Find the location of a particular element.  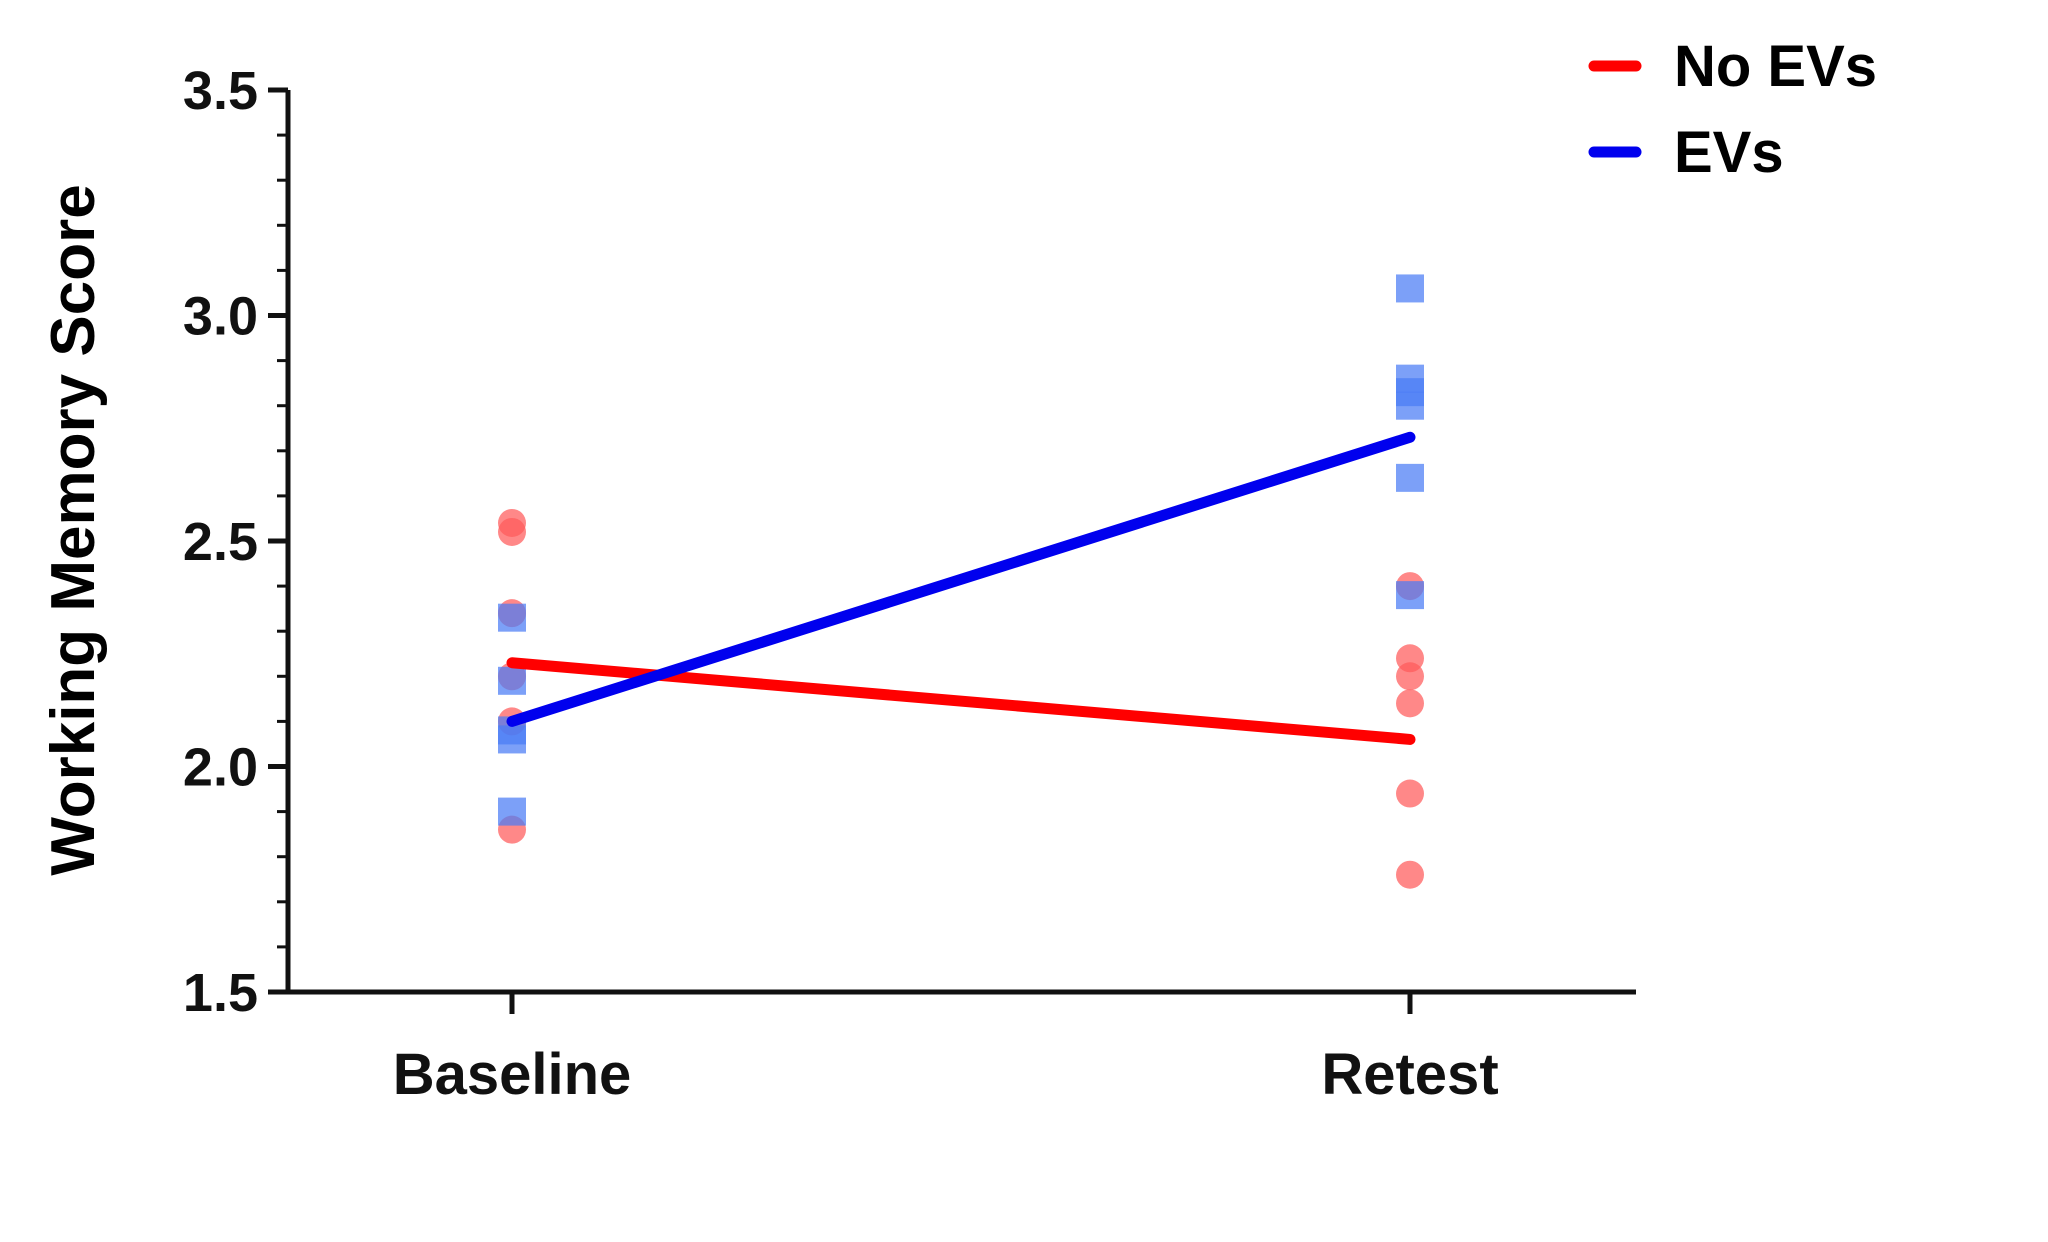

series-lines is located at coordinates (961, 588).